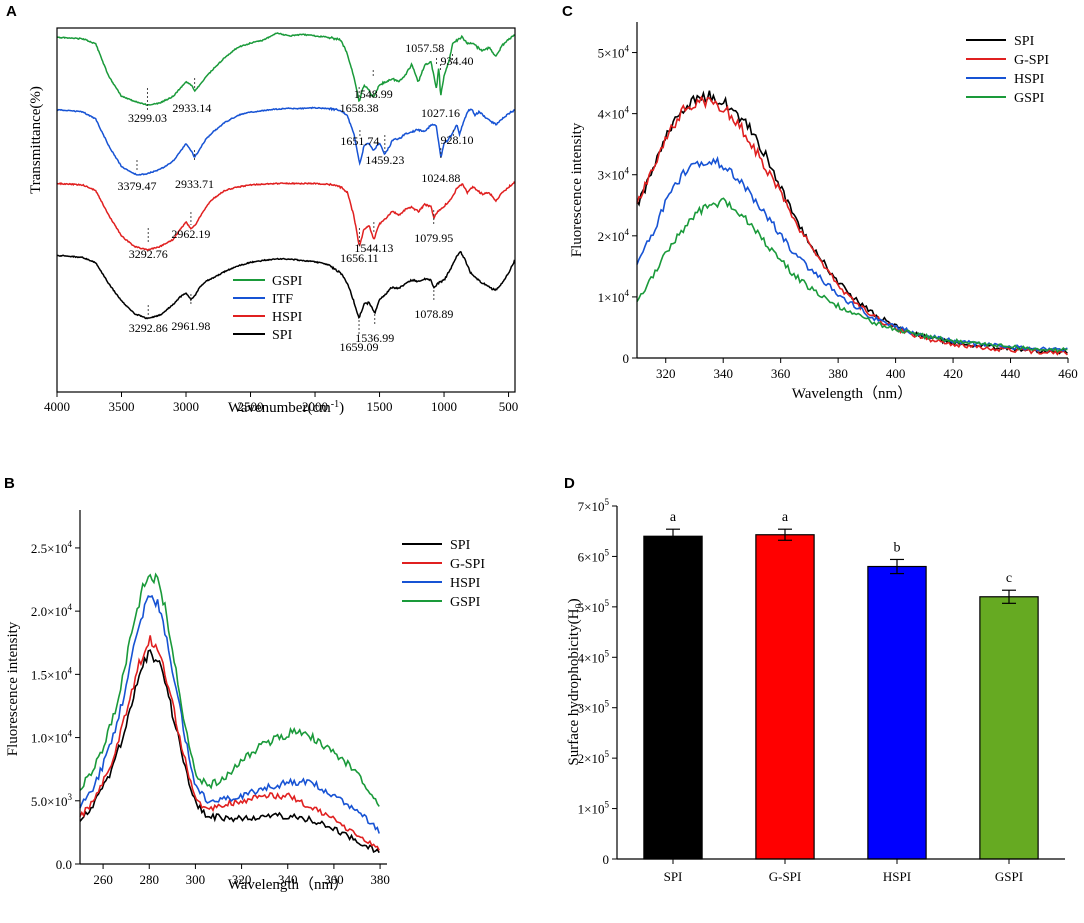  Describe the element at coordinates (594, 606) in the screenshot. I see `ytick-label: 5×10⁵` at that location.